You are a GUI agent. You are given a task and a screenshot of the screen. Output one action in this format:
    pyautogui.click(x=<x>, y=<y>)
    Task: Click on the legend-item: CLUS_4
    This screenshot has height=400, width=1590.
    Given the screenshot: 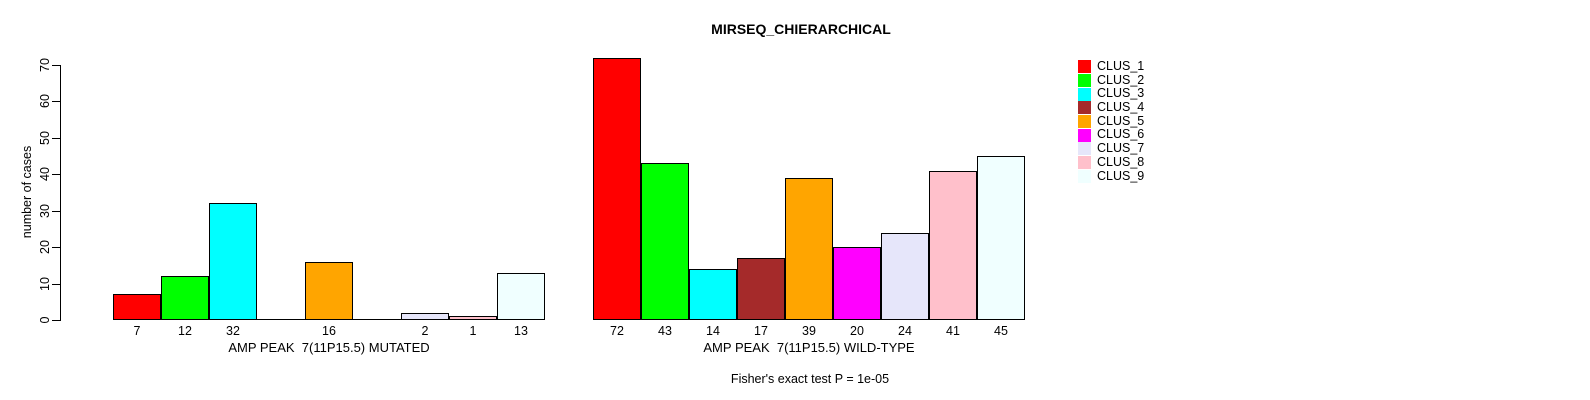 What is the action you would take?
    pyautogui.click(x=1111, y=107)
    